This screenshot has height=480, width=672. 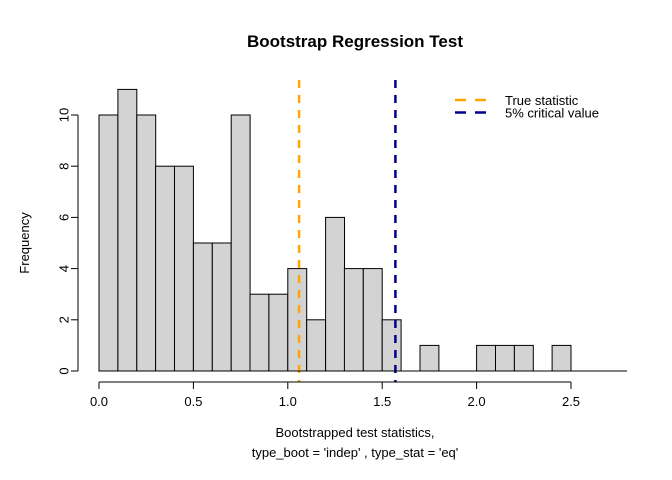 What do you see at coordinates (63, 268) in the screenshot?
I see `y-axis-tick-label: 4` at bounding box center [63, 268].